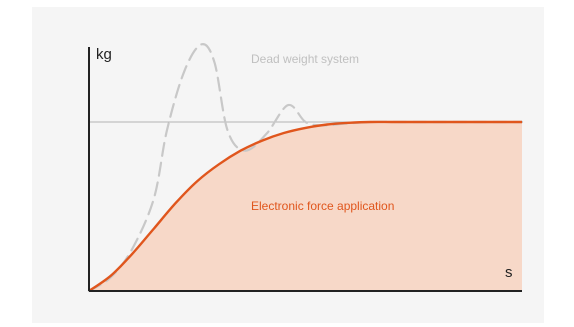 The width and height of the screenshot is (574, 327). Describe the element at coordinates (305, 59) in the screenshot. I see `dead-weight-series-label: Dead weight system` at that location.